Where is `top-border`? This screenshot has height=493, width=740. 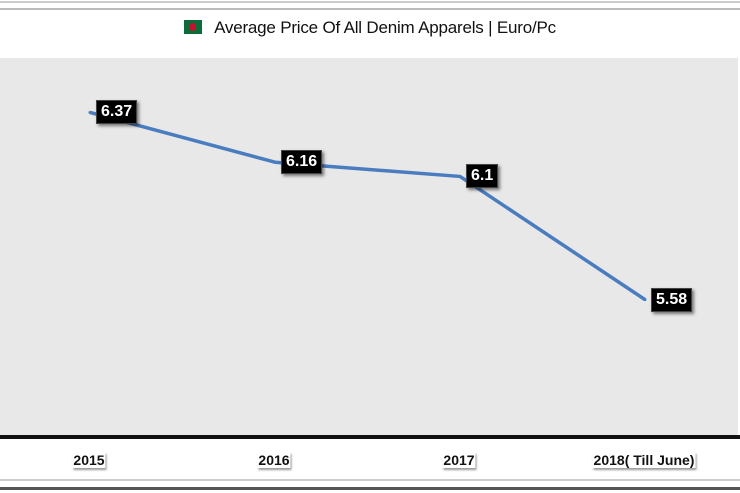 top-border is located at coordinates (370, 2).